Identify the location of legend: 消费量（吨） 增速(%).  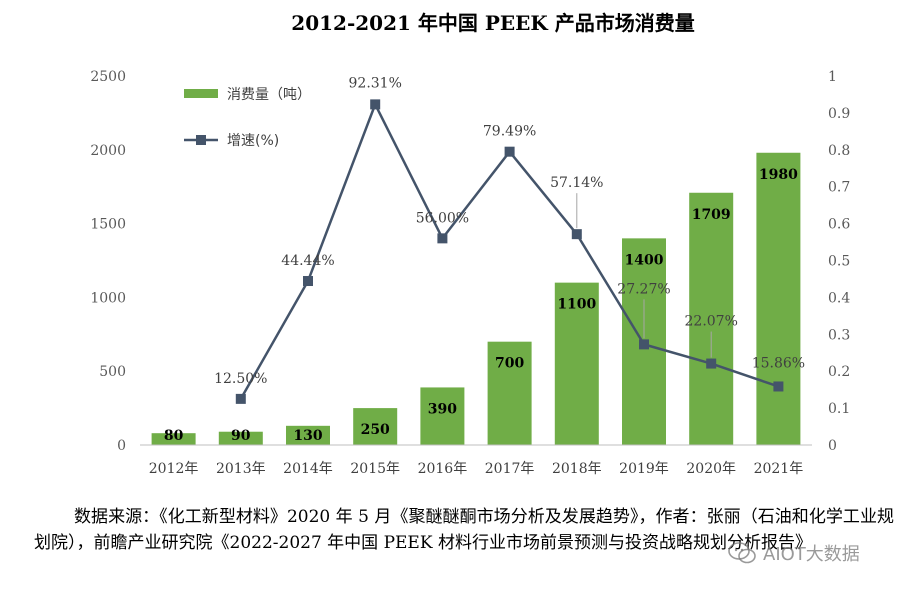
(247, 118).